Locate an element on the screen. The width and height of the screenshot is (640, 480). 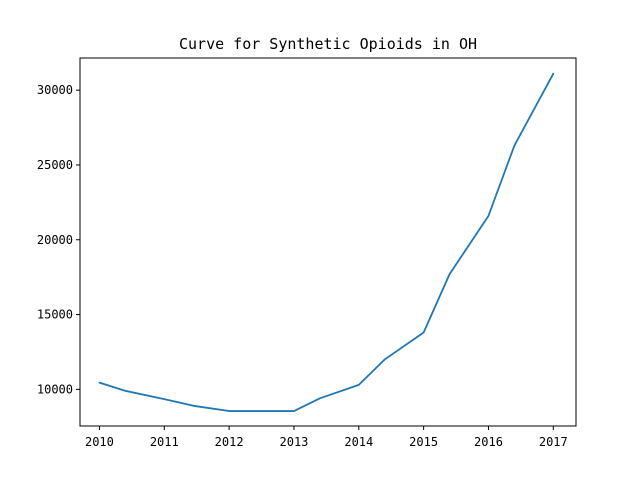
x-tick-label: 2010 is located at coordinates (99, 442).